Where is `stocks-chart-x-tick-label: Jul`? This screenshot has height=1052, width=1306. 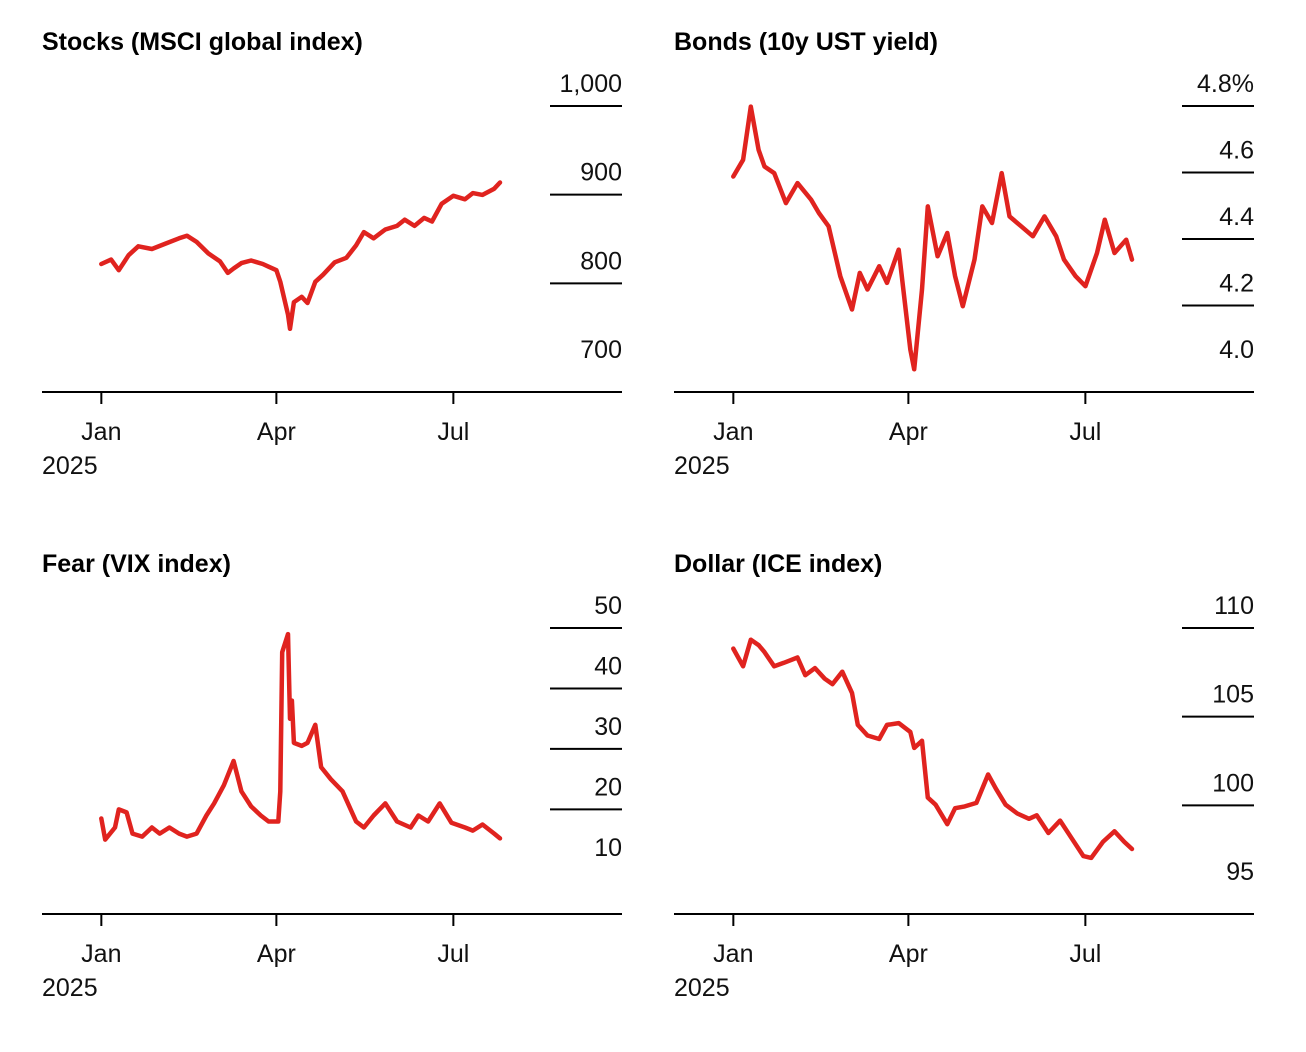
stocks-chart-x-tick-label: Jul is located at coordinates (453, 432).